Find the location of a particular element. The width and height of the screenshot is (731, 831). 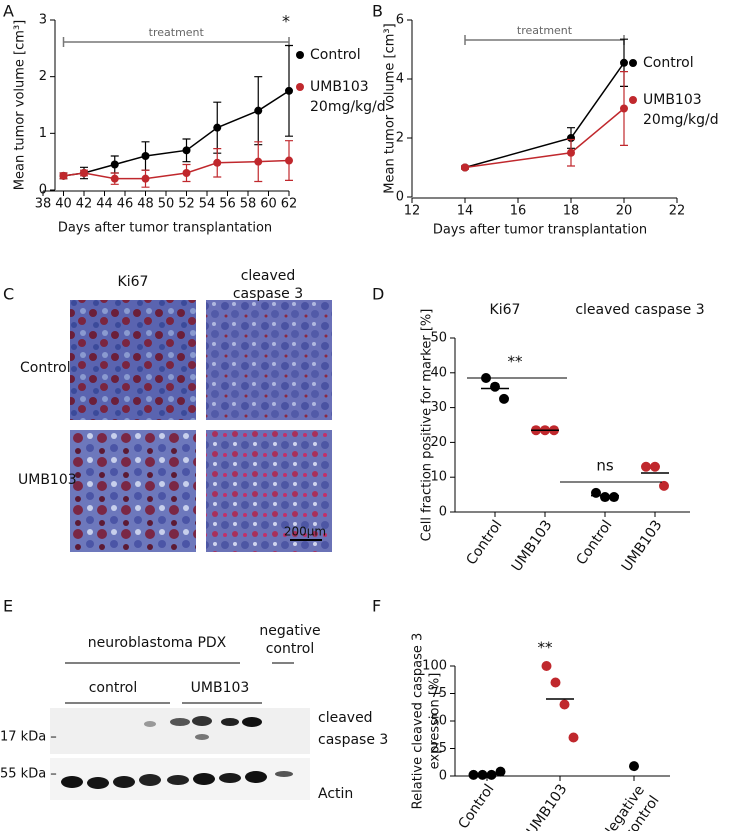

x-tick-label: 50 is located at coordinates (166, 204).